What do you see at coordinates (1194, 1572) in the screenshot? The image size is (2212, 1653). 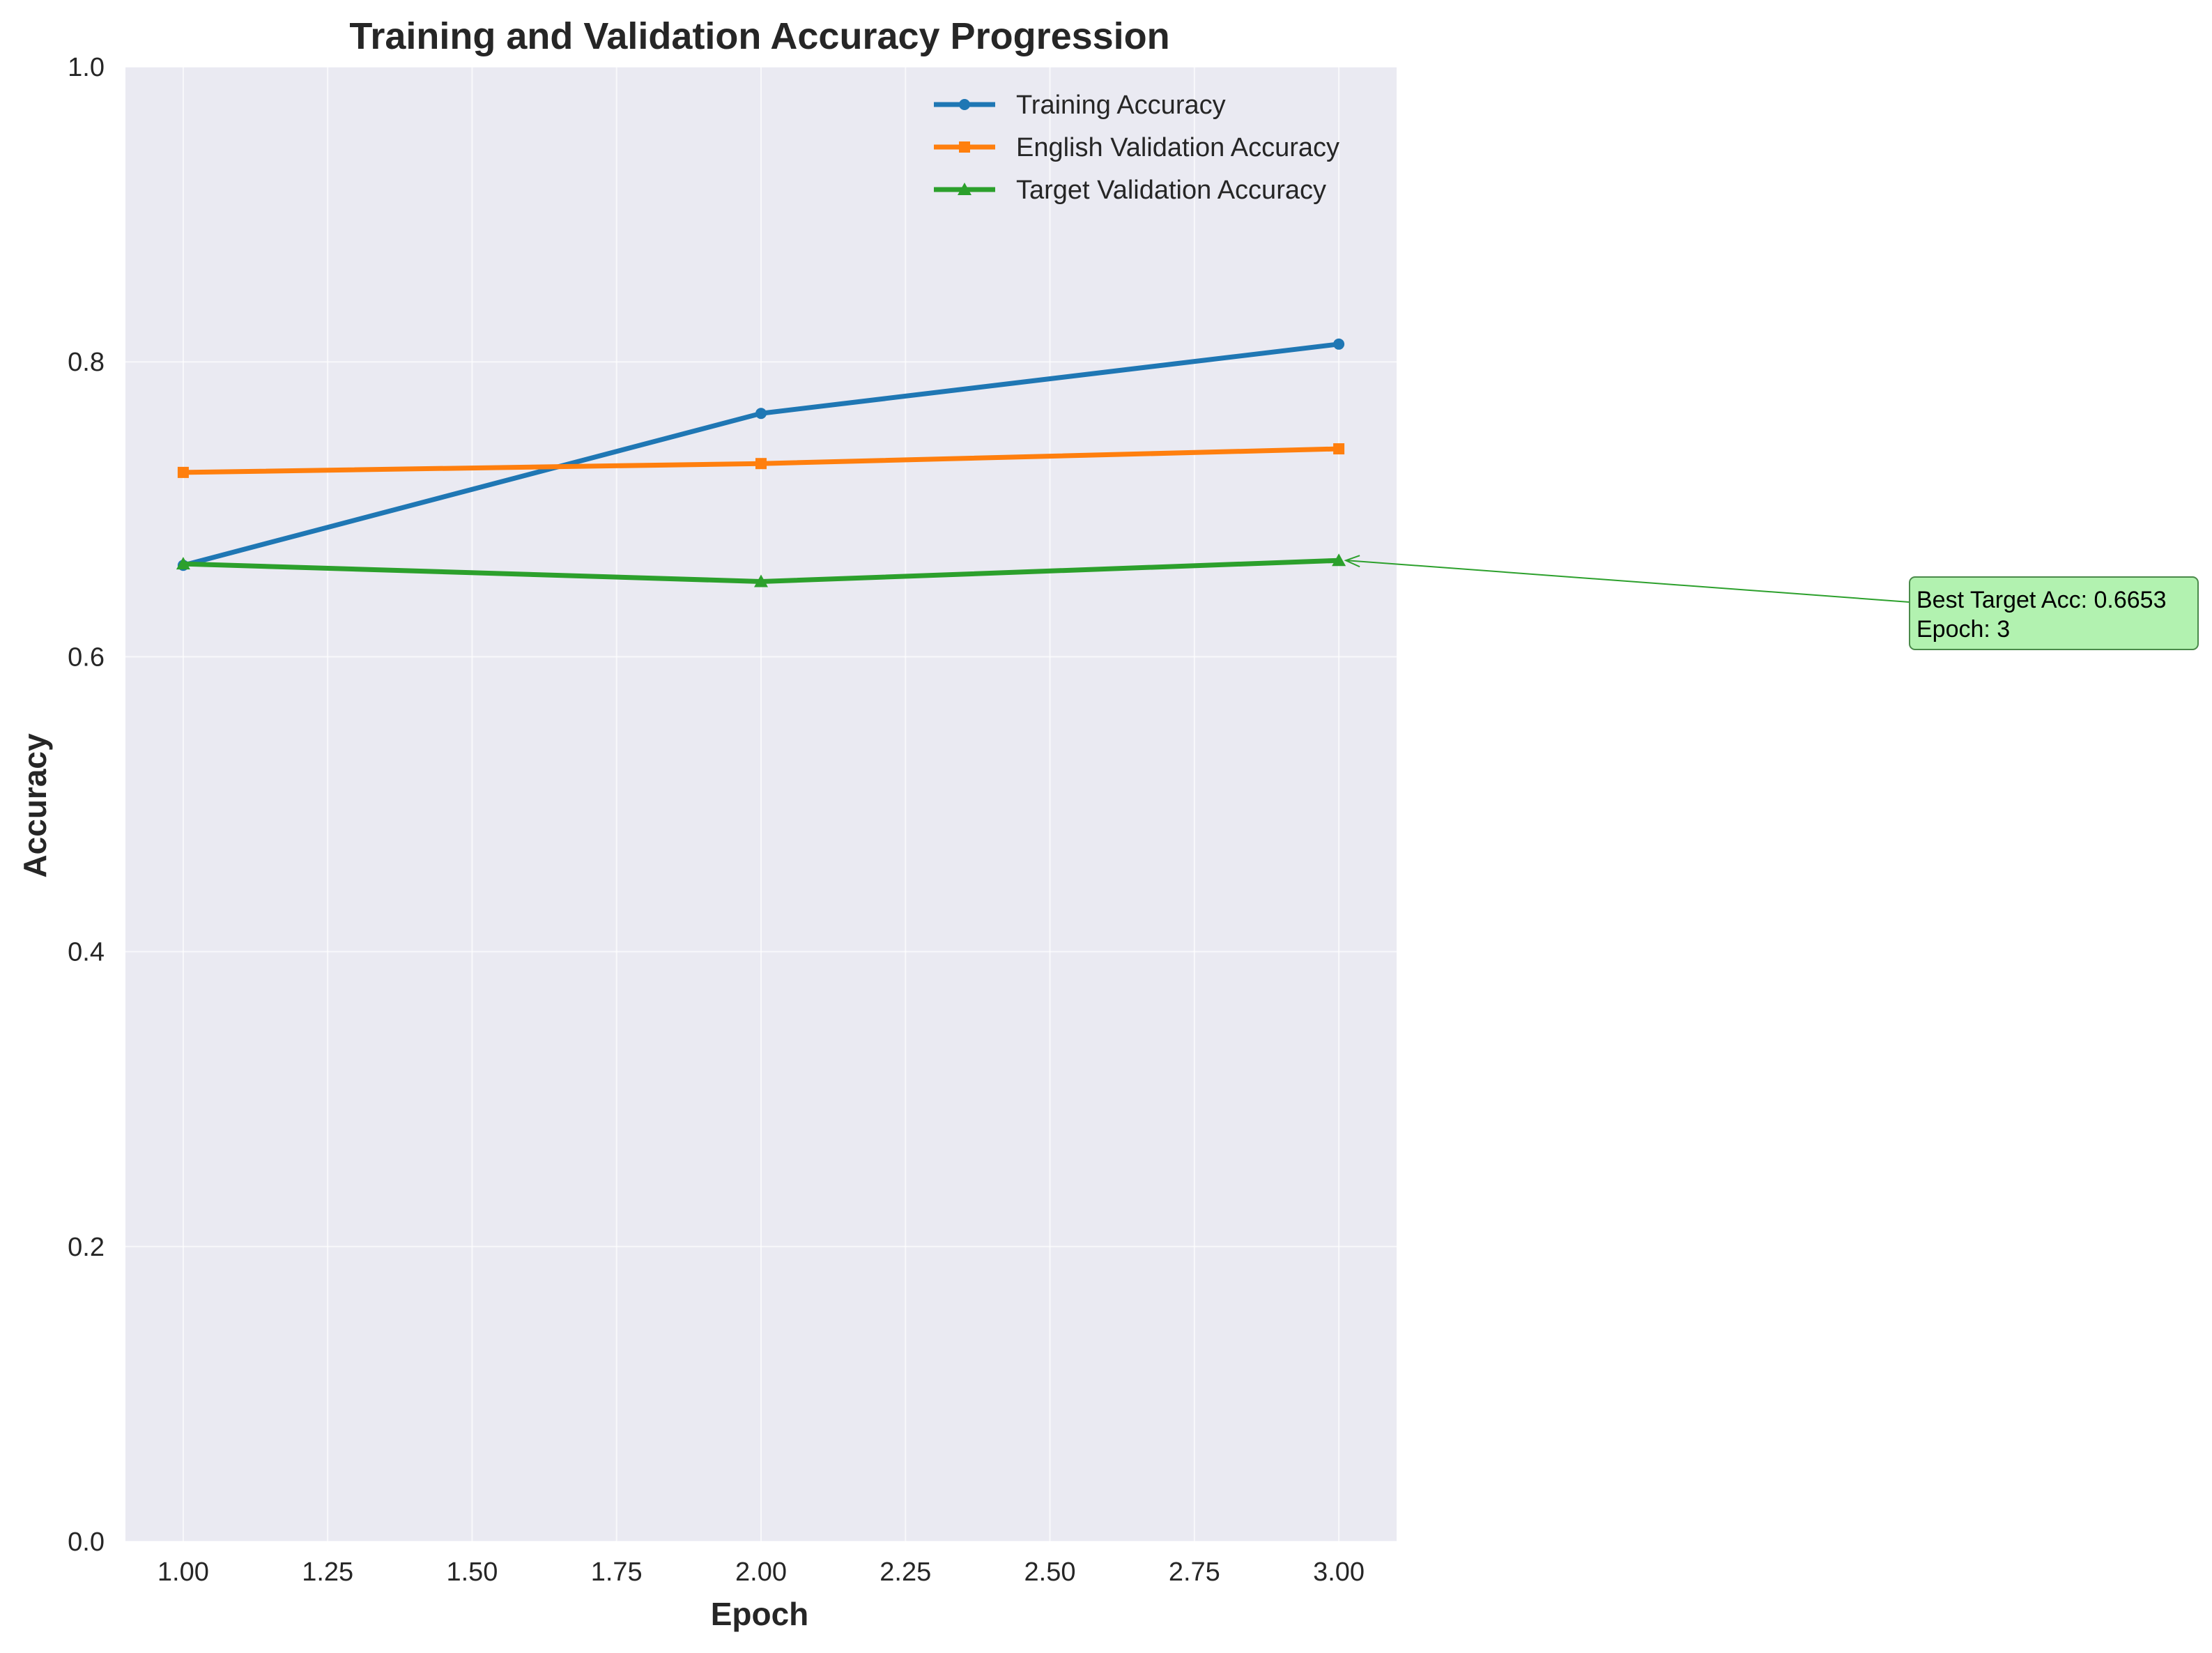 I see `x-tick-label: 2.75` at bounding box center [1194, 1572].